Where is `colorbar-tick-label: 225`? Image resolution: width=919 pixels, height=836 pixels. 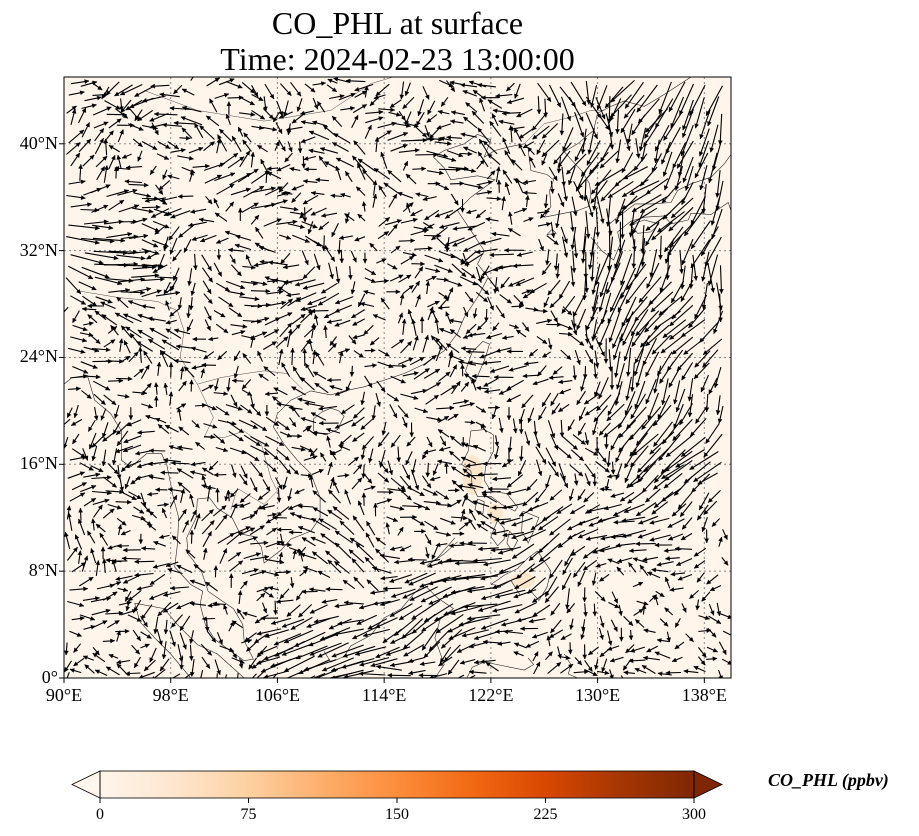 colorbar-tick-label: 225 is located at coordinates (545, 814).